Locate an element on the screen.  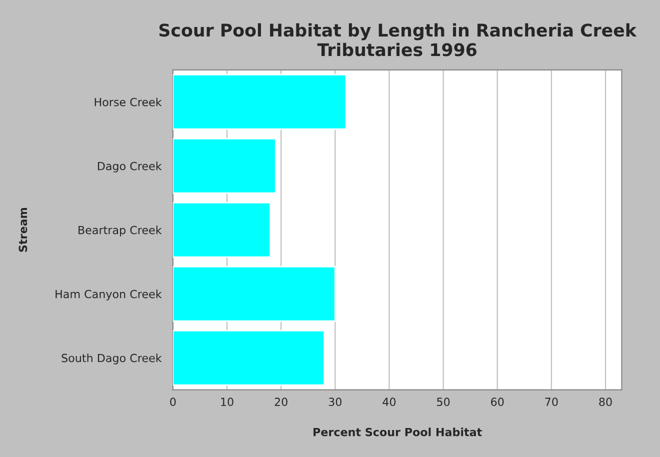
x-tick-label: 20 is located at coordinates (281, 402).